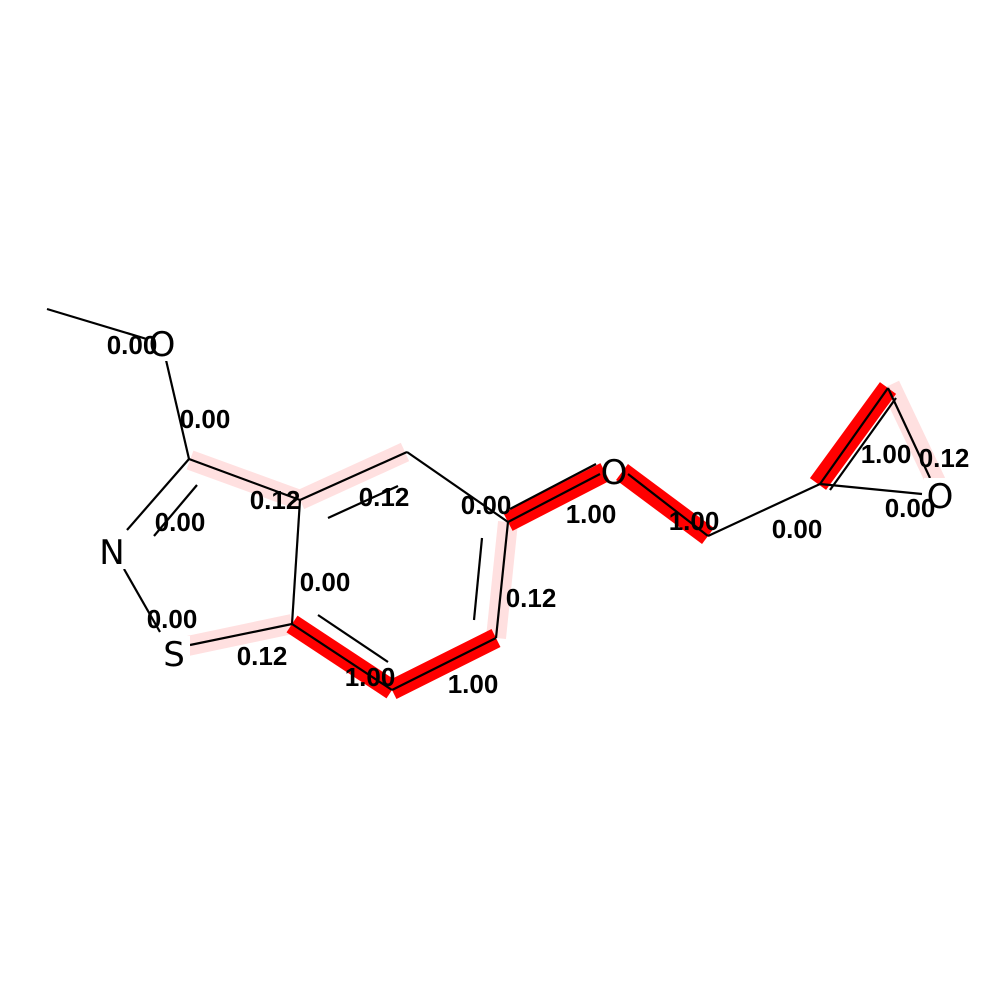 This screenshot has height=1000, width=1000. What do you see at coordinates (180, 522) in the screenshot?
I see `weight-label-c3-n: 0.00` at bounding box center [180, 522].